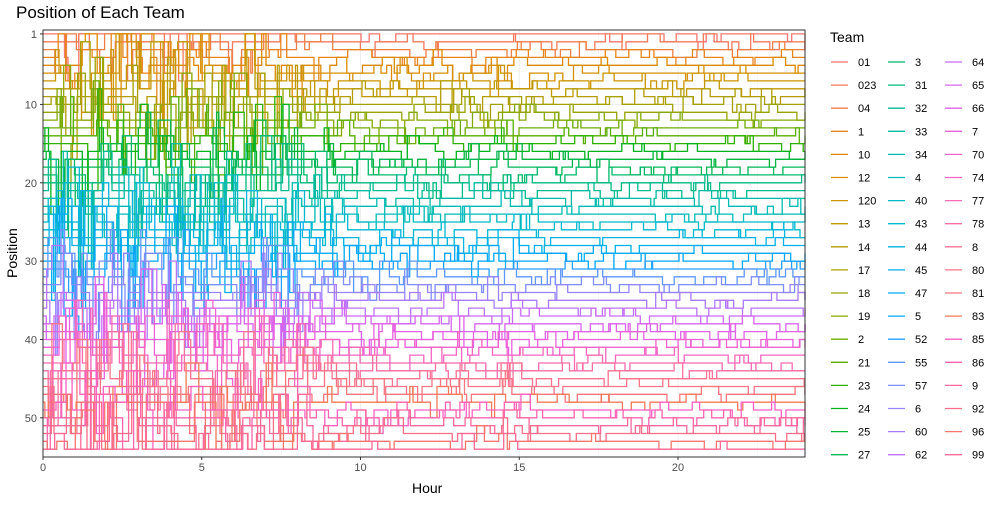  What do you see at coordinates (978, 63) in the screenshot?
I see `legend-label-64: 64` at bounding box center [978, 63].